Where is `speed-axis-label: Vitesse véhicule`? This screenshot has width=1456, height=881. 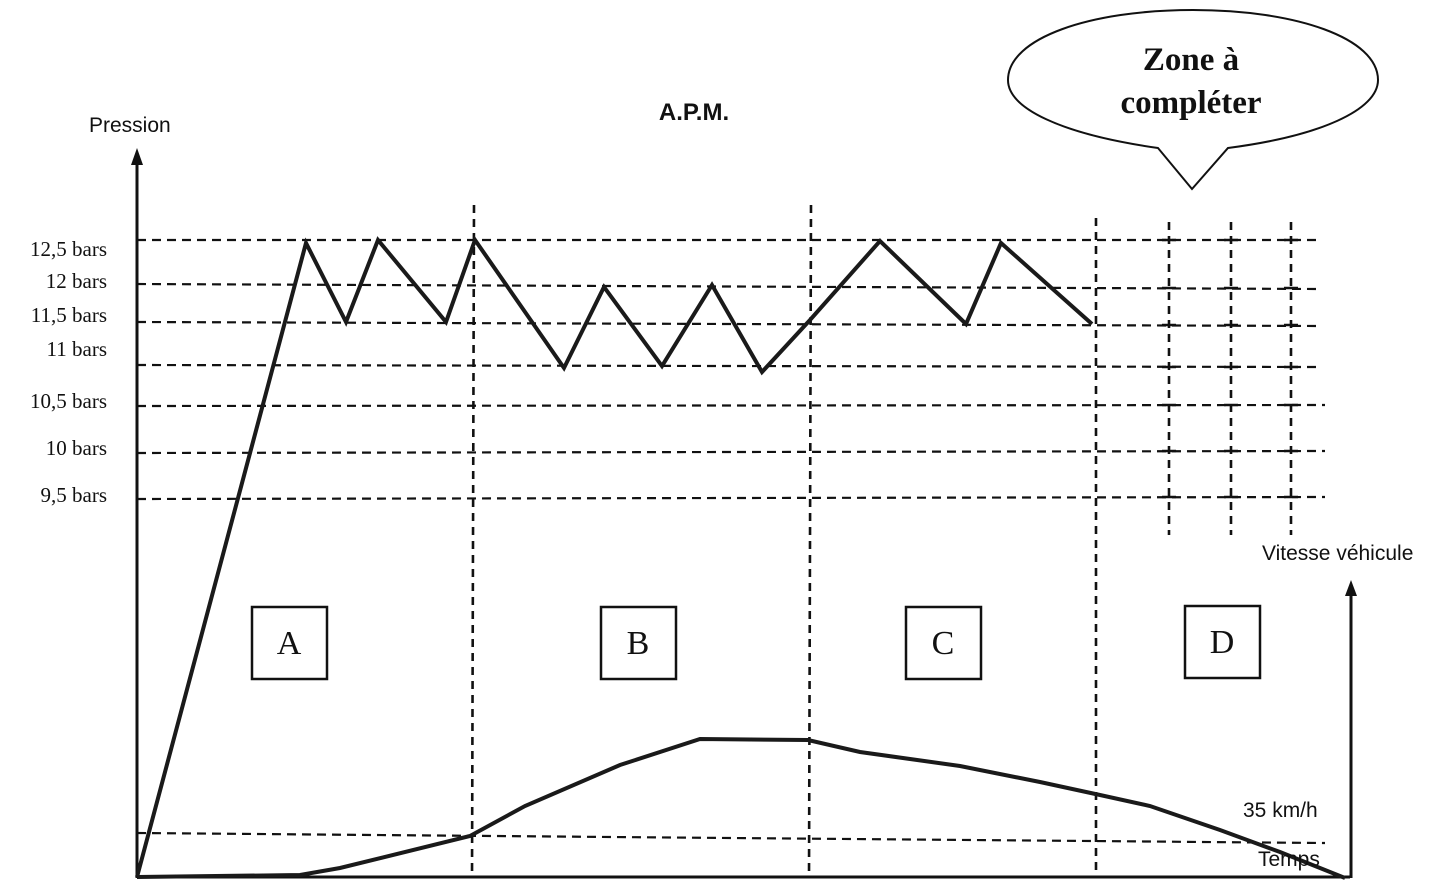 speed-axis-label: Vitesse véhicule is located at coordinates (1337, 553).